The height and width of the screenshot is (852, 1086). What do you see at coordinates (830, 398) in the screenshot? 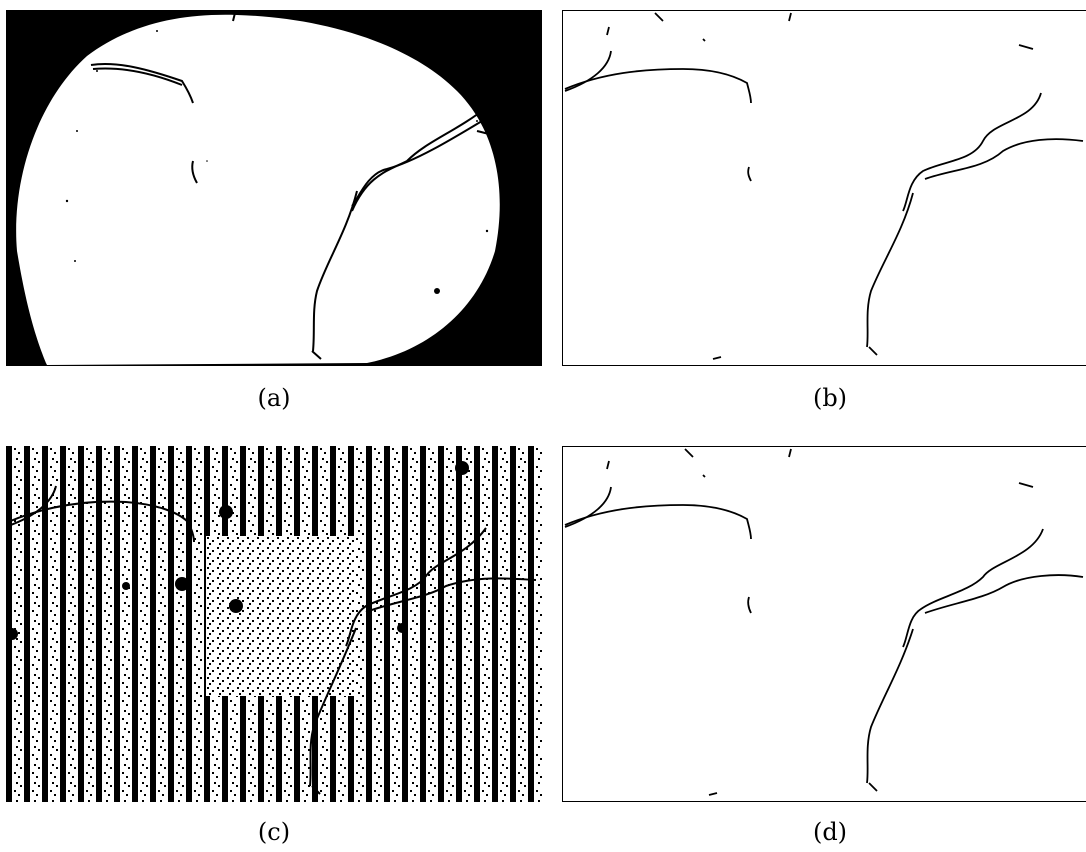
I see `caption-b: (b)` at bounding box center [830, 398].